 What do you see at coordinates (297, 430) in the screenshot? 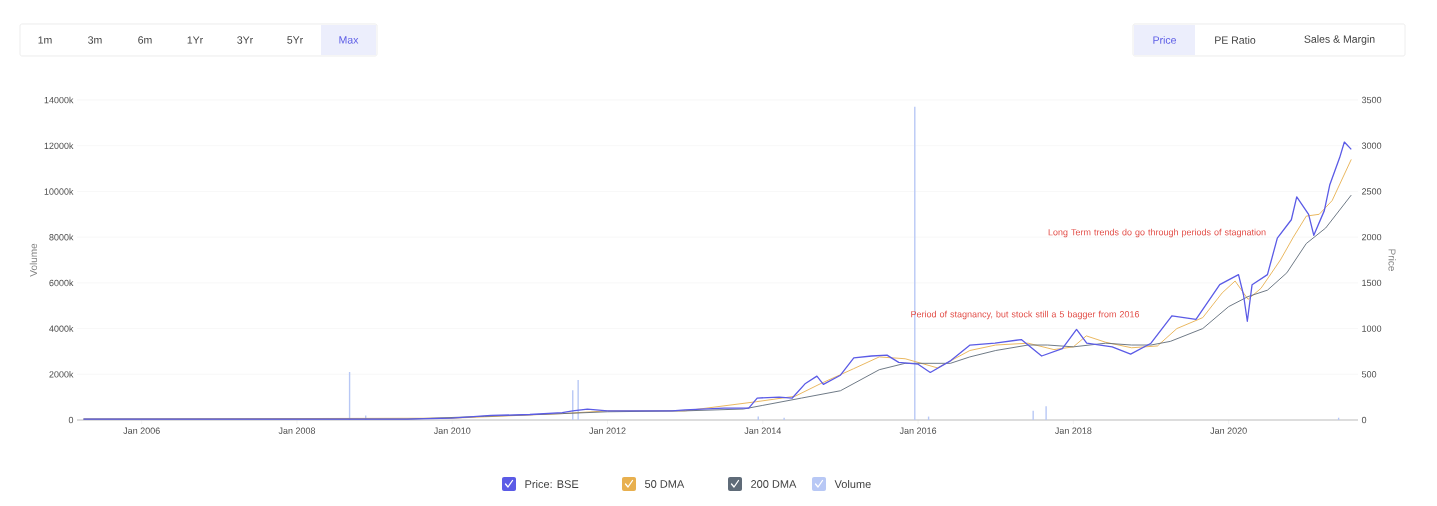
I see `x-tick-label: Jan 2008` at bounding box center [297, 430].